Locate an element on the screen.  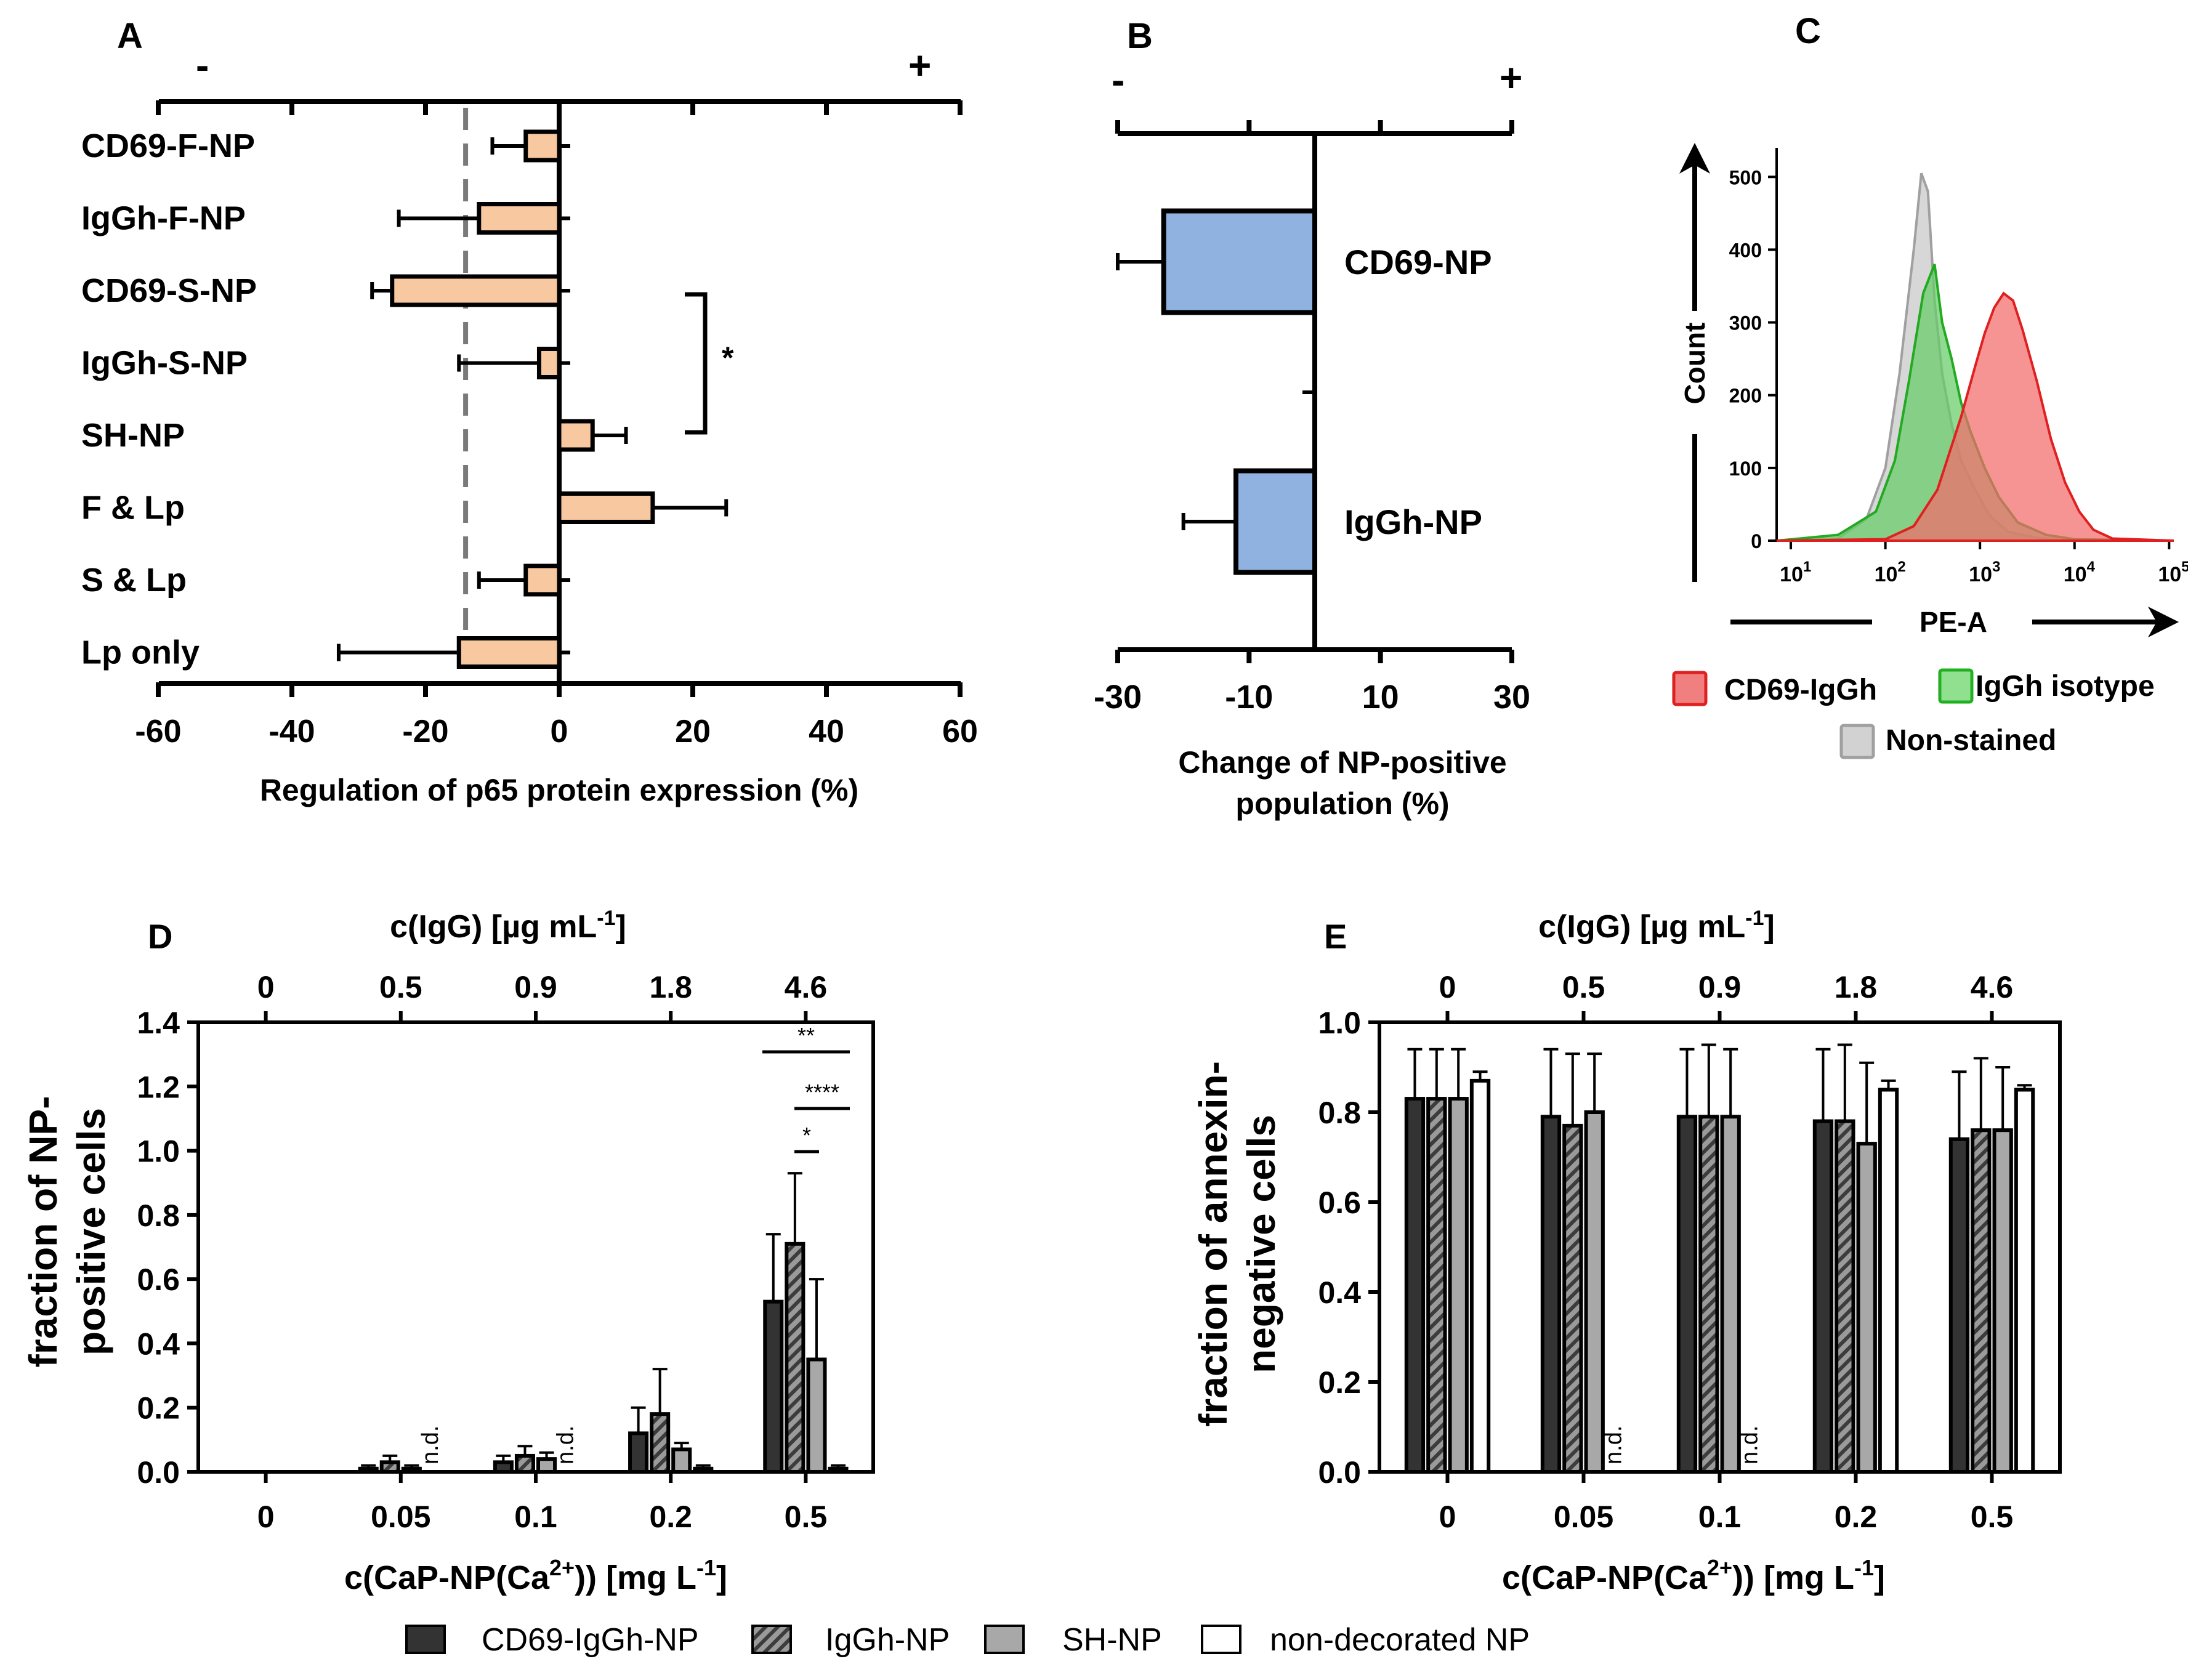
panel-e-y-axis-title-line2: negative cells is located at coordinates (1261, 1244).